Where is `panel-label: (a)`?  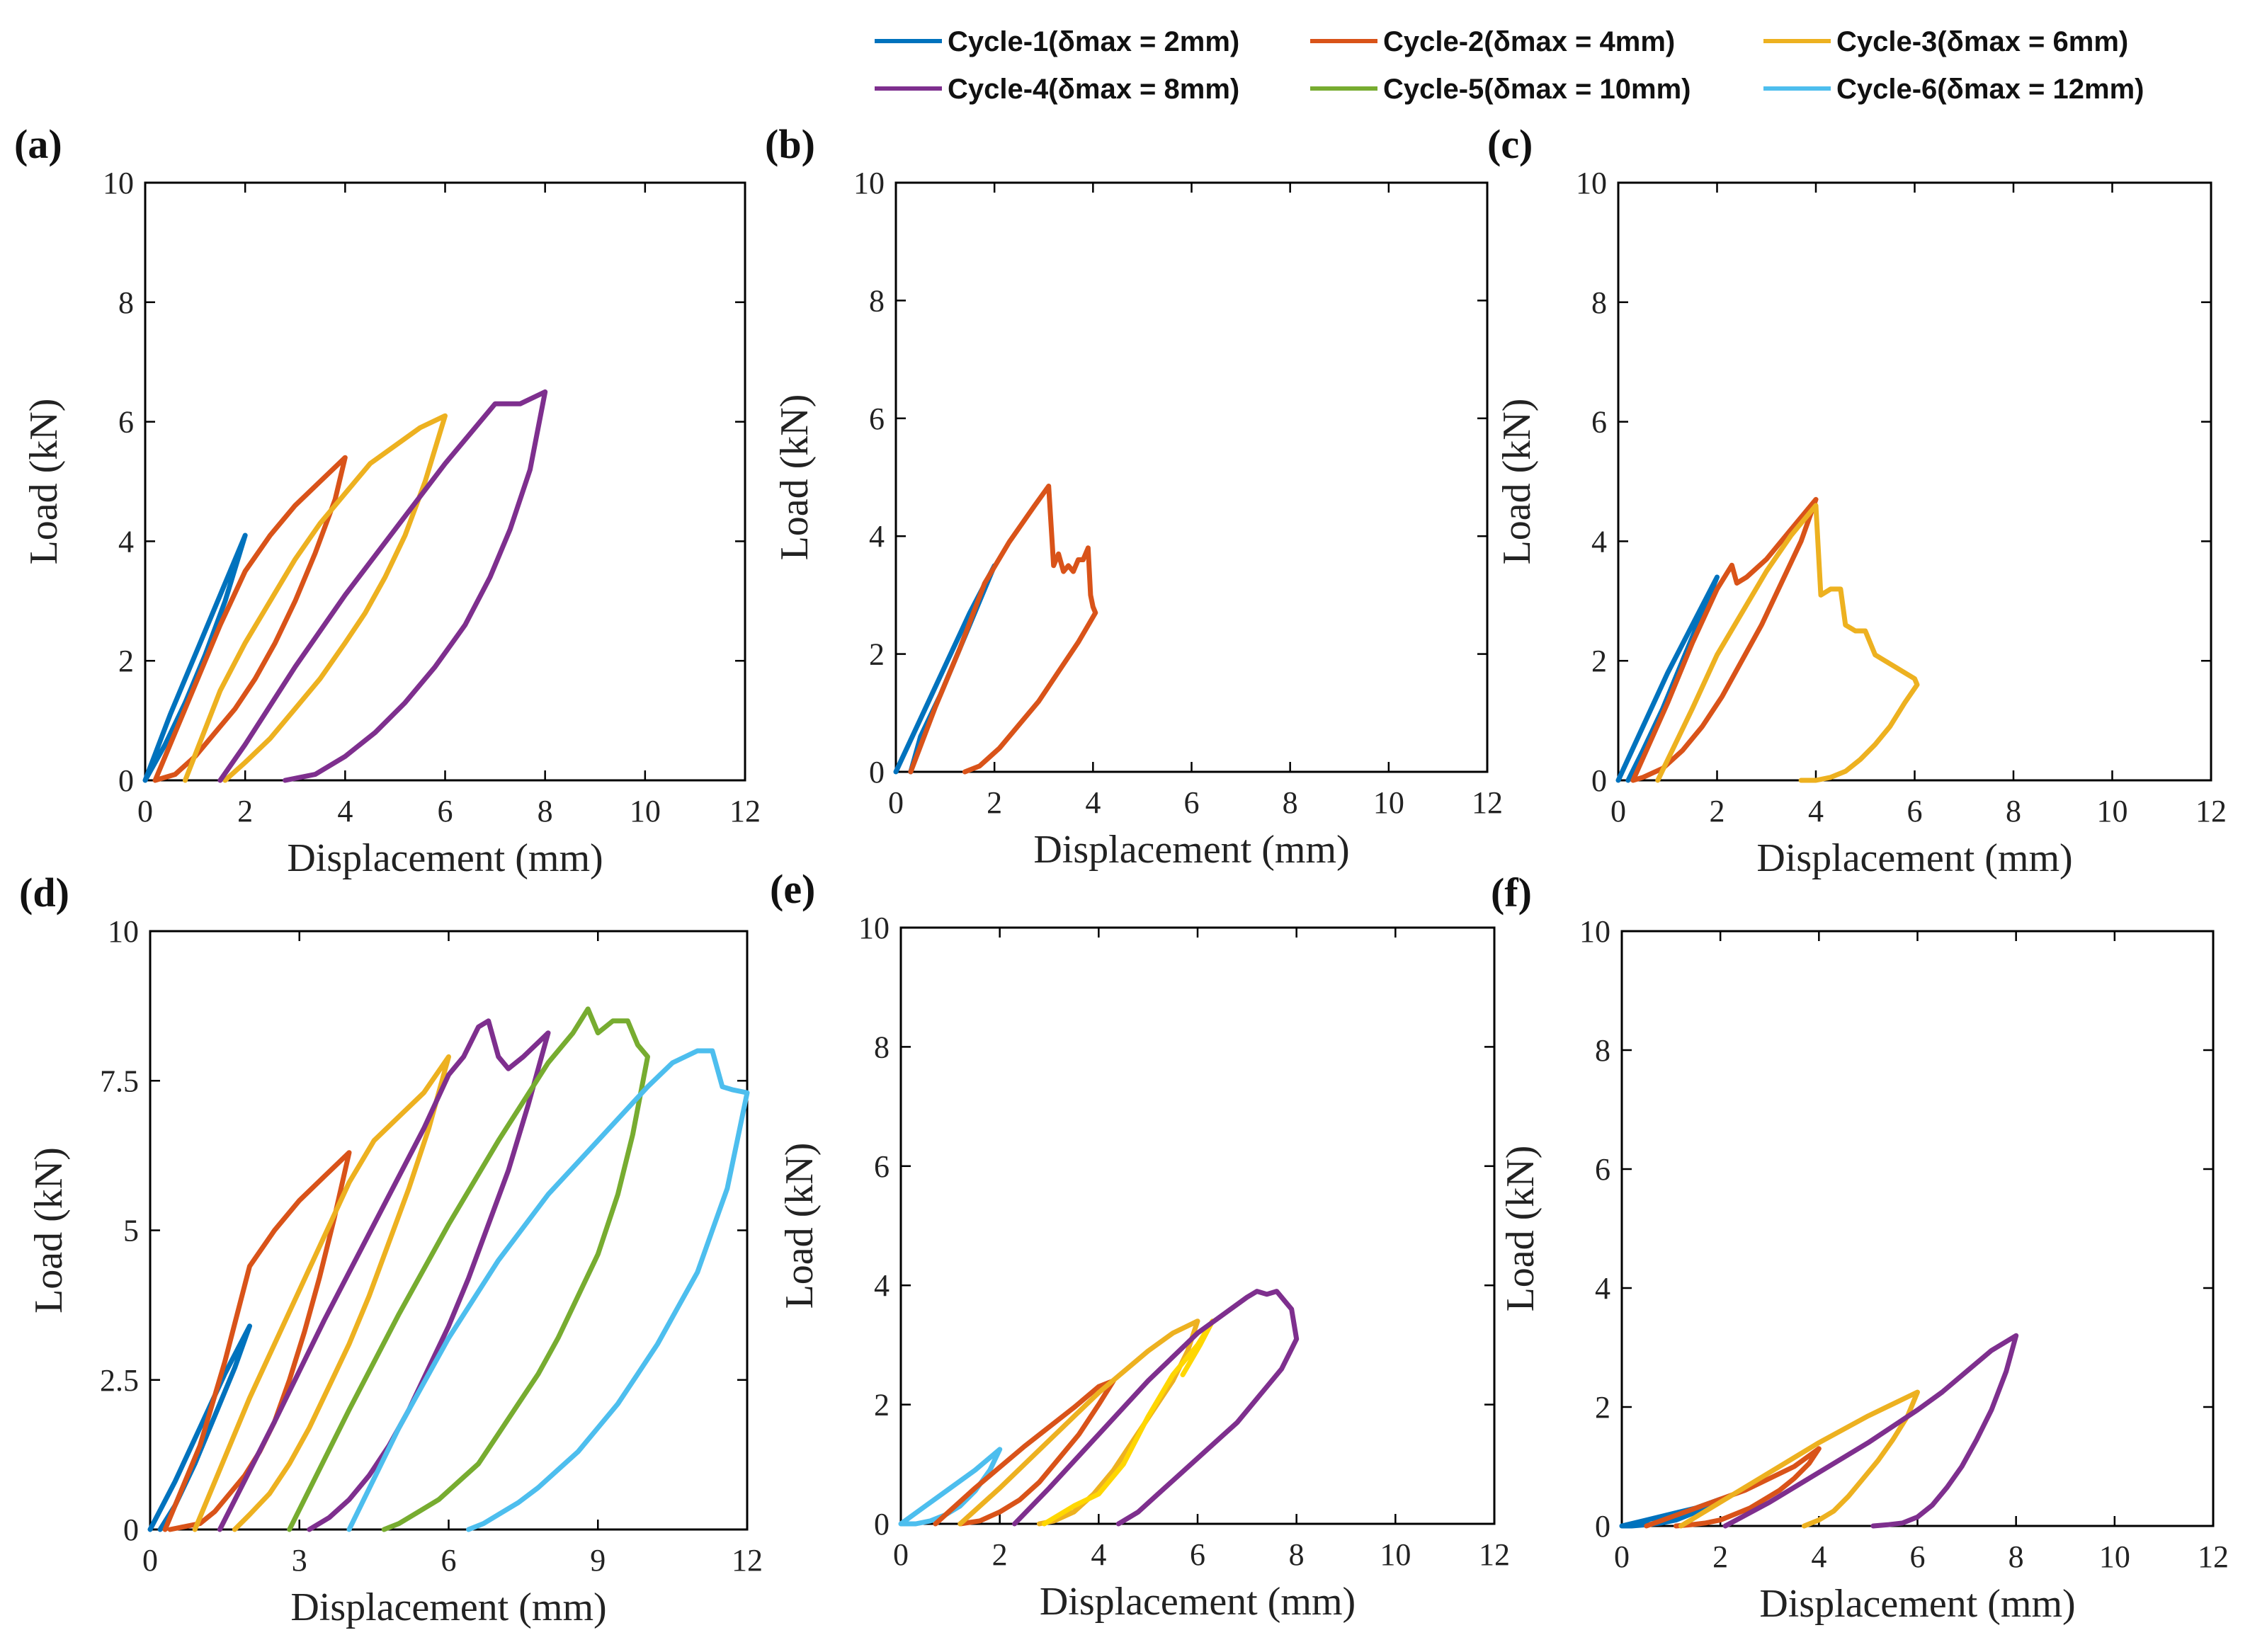
panel-label: (a) is located at coordinates (38, 144).